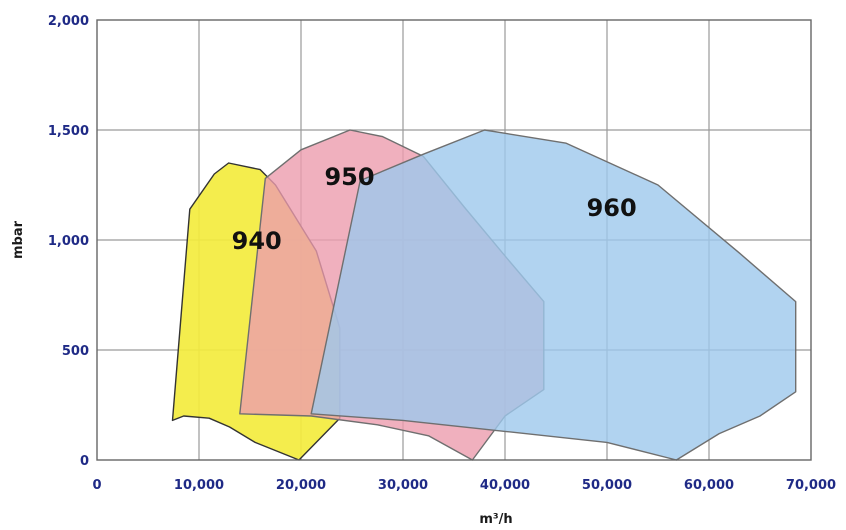  Describe the element at coordinates (257, 241) in the screenshot. I see `region-label-940: 940` at that location.